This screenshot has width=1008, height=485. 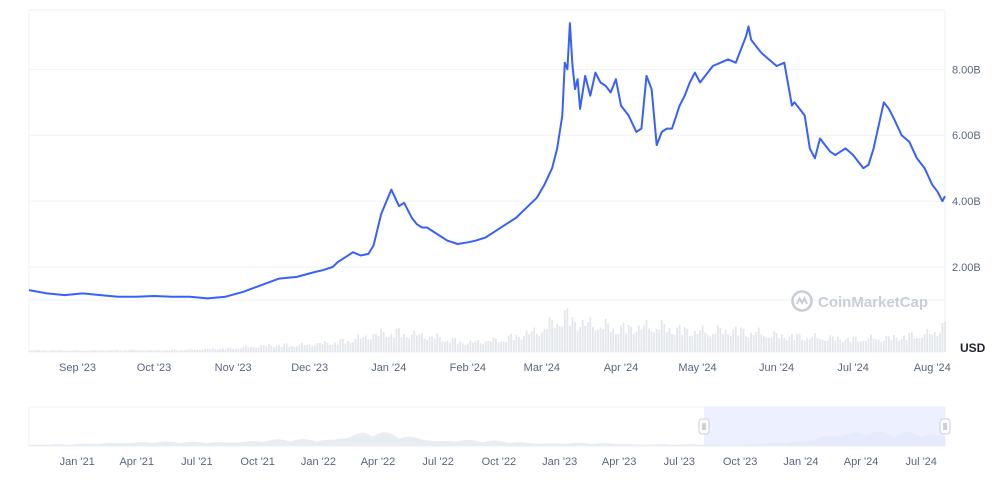 I want to click on navigator-tick-label: Apr '24, so click(x=861, y=462).